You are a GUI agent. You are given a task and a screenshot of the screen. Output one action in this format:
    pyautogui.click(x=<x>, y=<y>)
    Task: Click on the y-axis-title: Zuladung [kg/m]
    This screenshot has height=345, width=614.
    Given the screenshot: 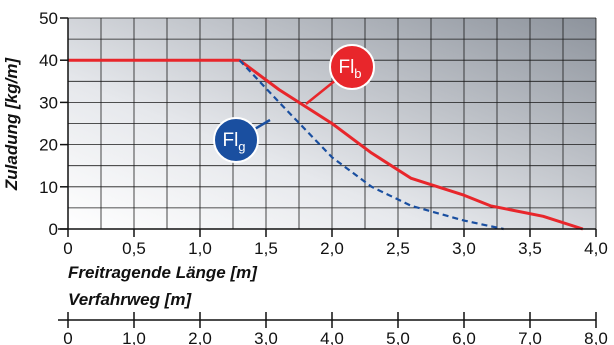 What is the action you would take?
    pyautogui.click(x=11, y=124)
    